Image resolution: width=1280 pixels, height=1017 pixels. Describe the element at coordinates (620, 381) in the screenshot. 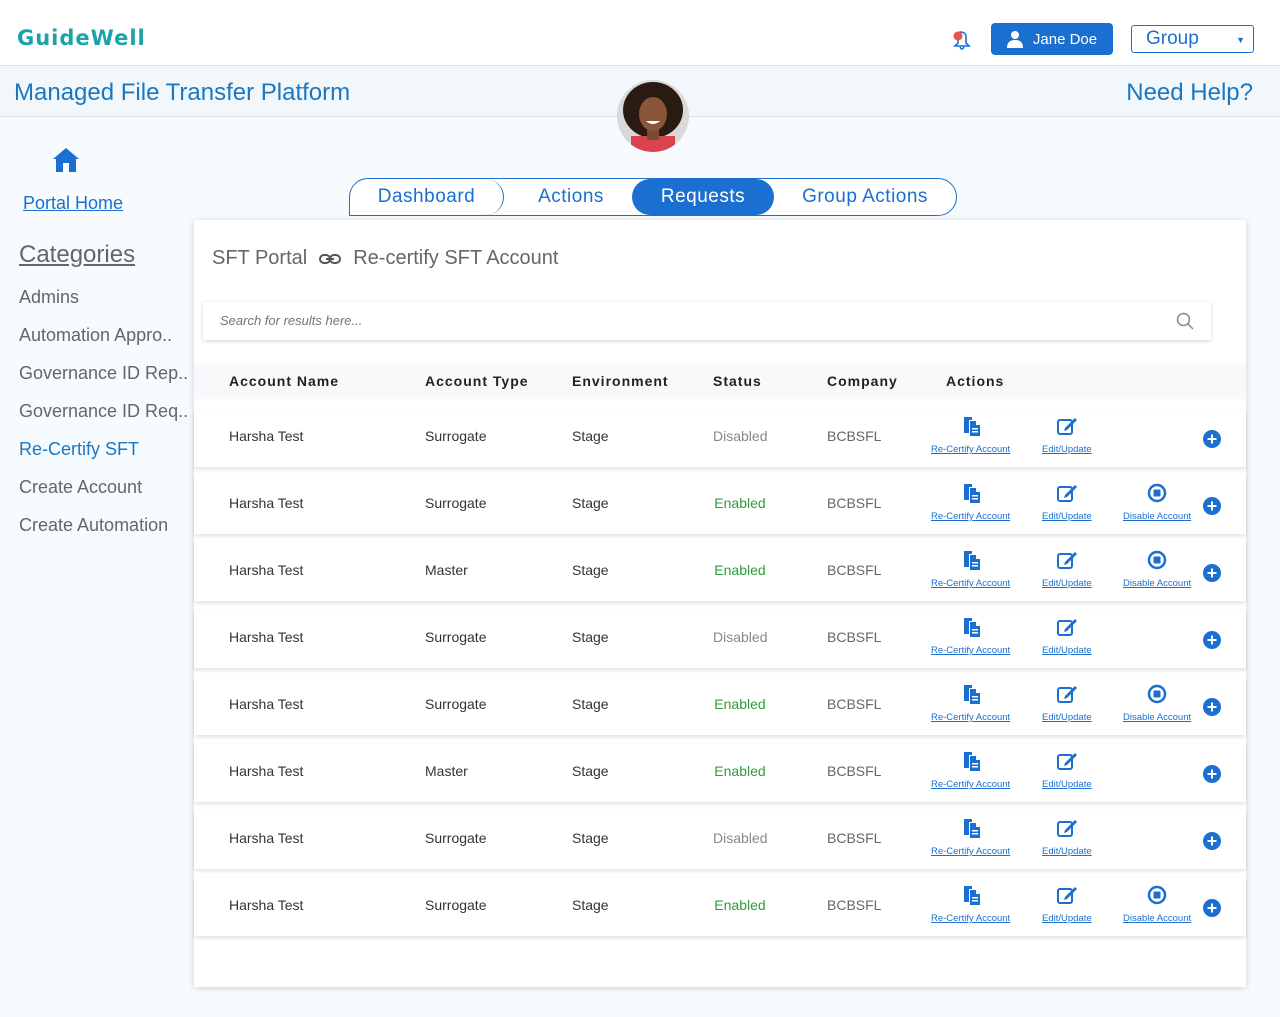

I see `column-header-environment: Environment` at that location.